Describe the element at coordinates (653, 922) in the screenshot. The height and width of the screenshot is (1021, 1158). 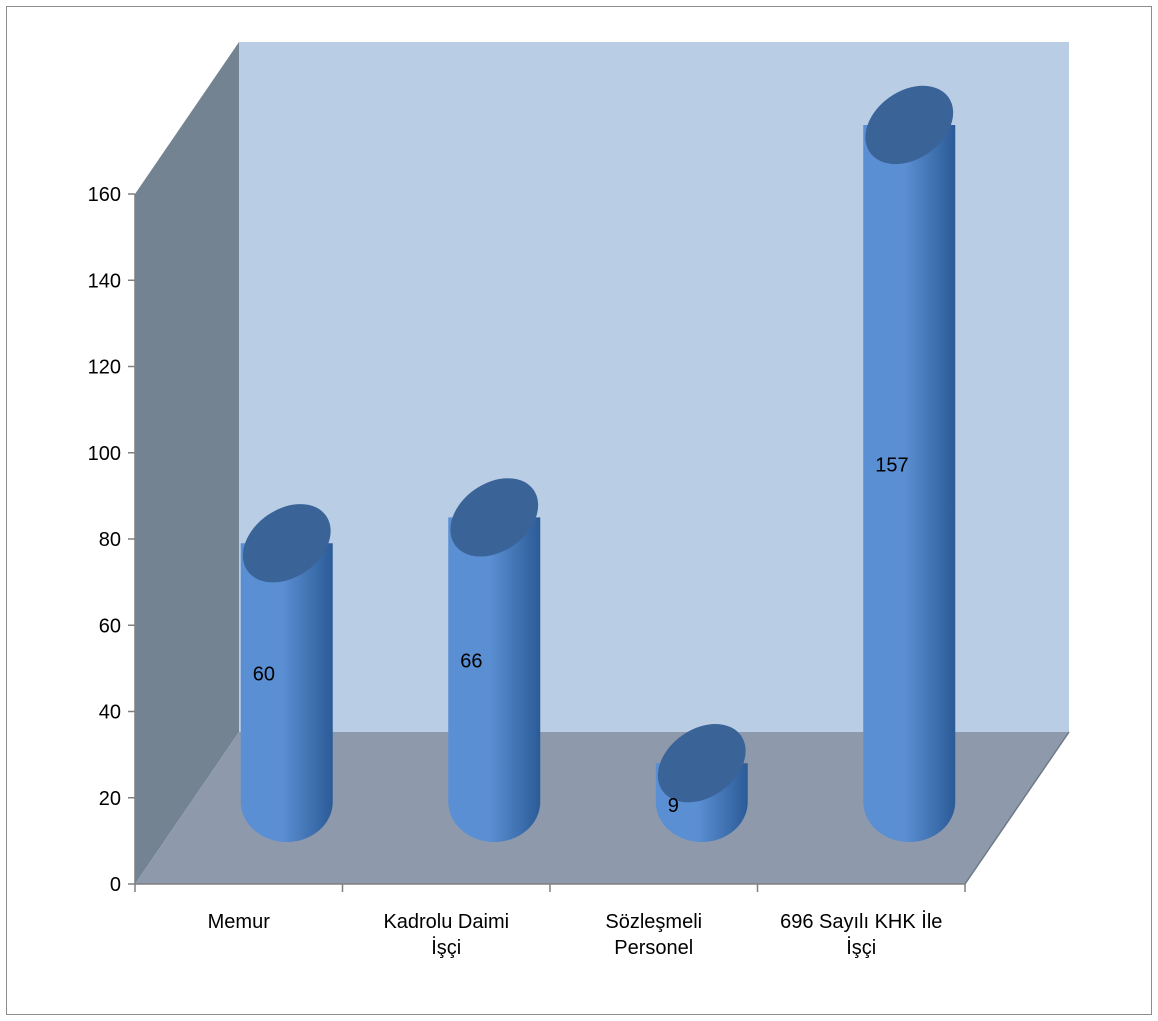
I see `category-label: Sözleşmeli` at that location.